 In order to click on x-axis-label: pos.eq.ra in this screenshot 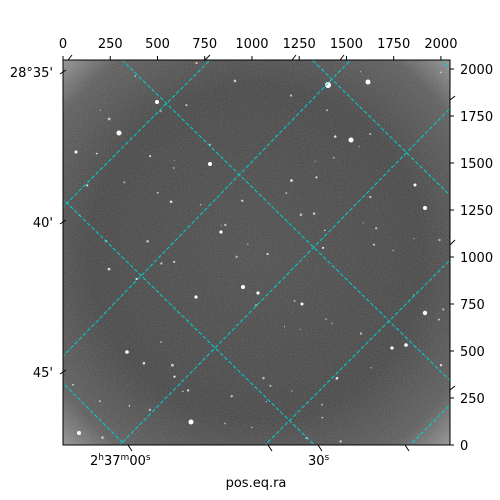, I will do `click(256, 483)`.